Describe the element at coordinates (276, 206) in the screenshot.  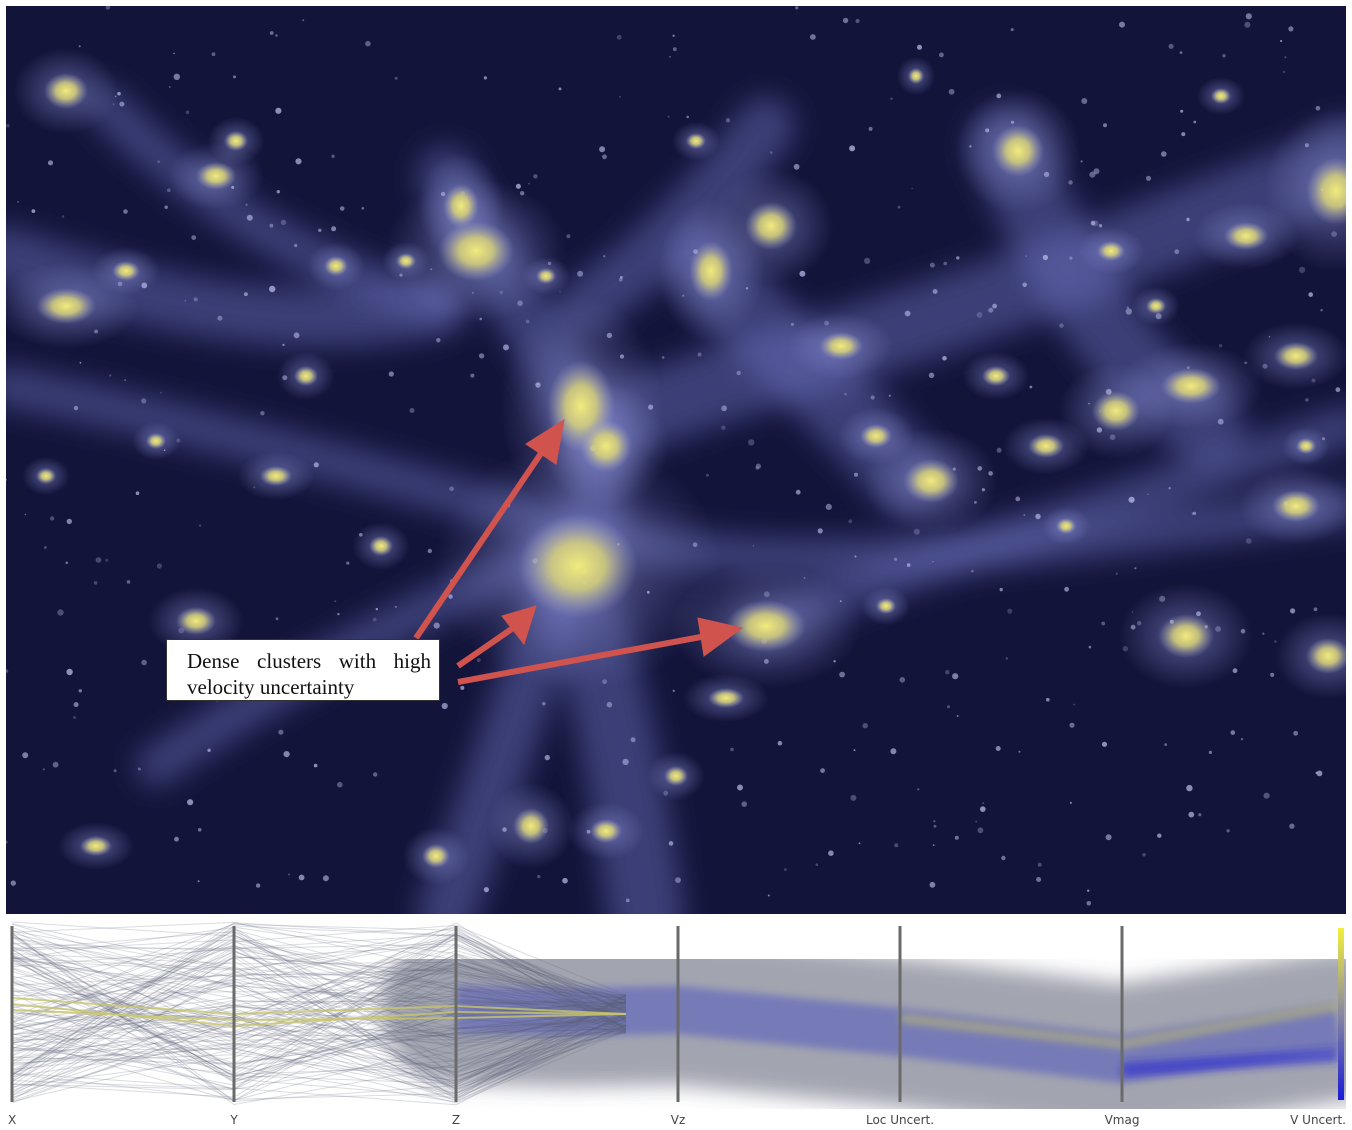
I see `filament` at that location.